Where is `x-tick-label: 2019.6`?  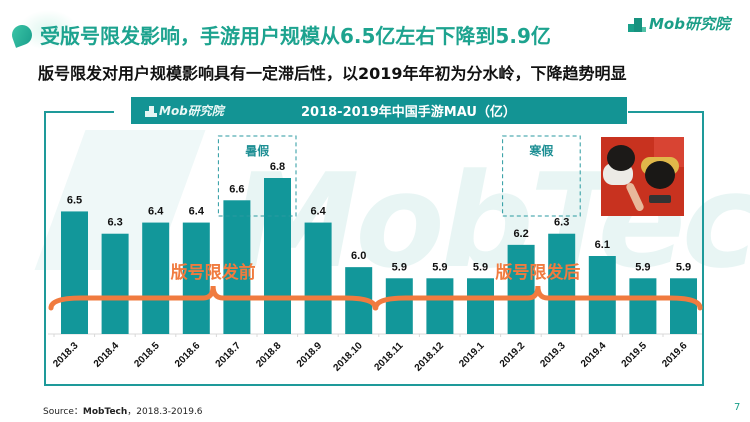 x-tick-label: 2019.6 is located at coordinates (675, 355).